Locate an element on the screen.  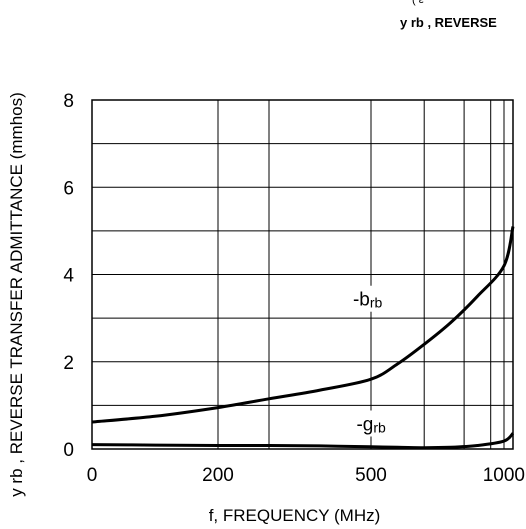
series-label-brb-bg is located at coordinates (376, 298).